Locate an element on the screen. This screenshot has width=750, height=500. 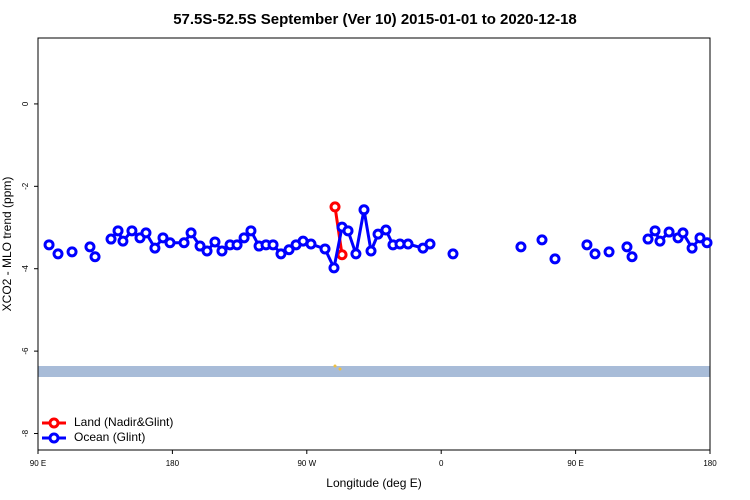
map-strip is located at coordinates (374, 371).